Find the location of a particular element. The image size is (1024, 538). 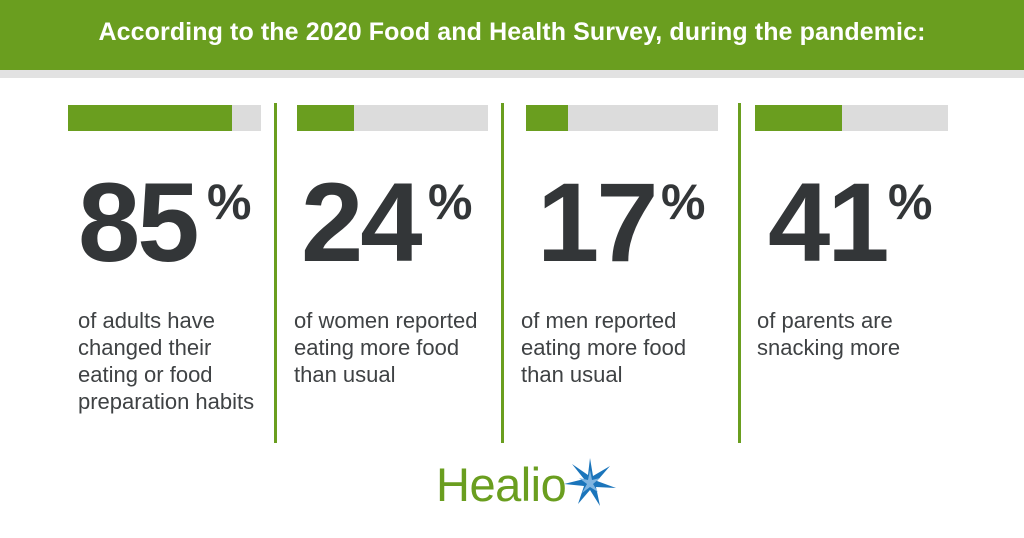

banner-divider is located at coordinates (512, 74).